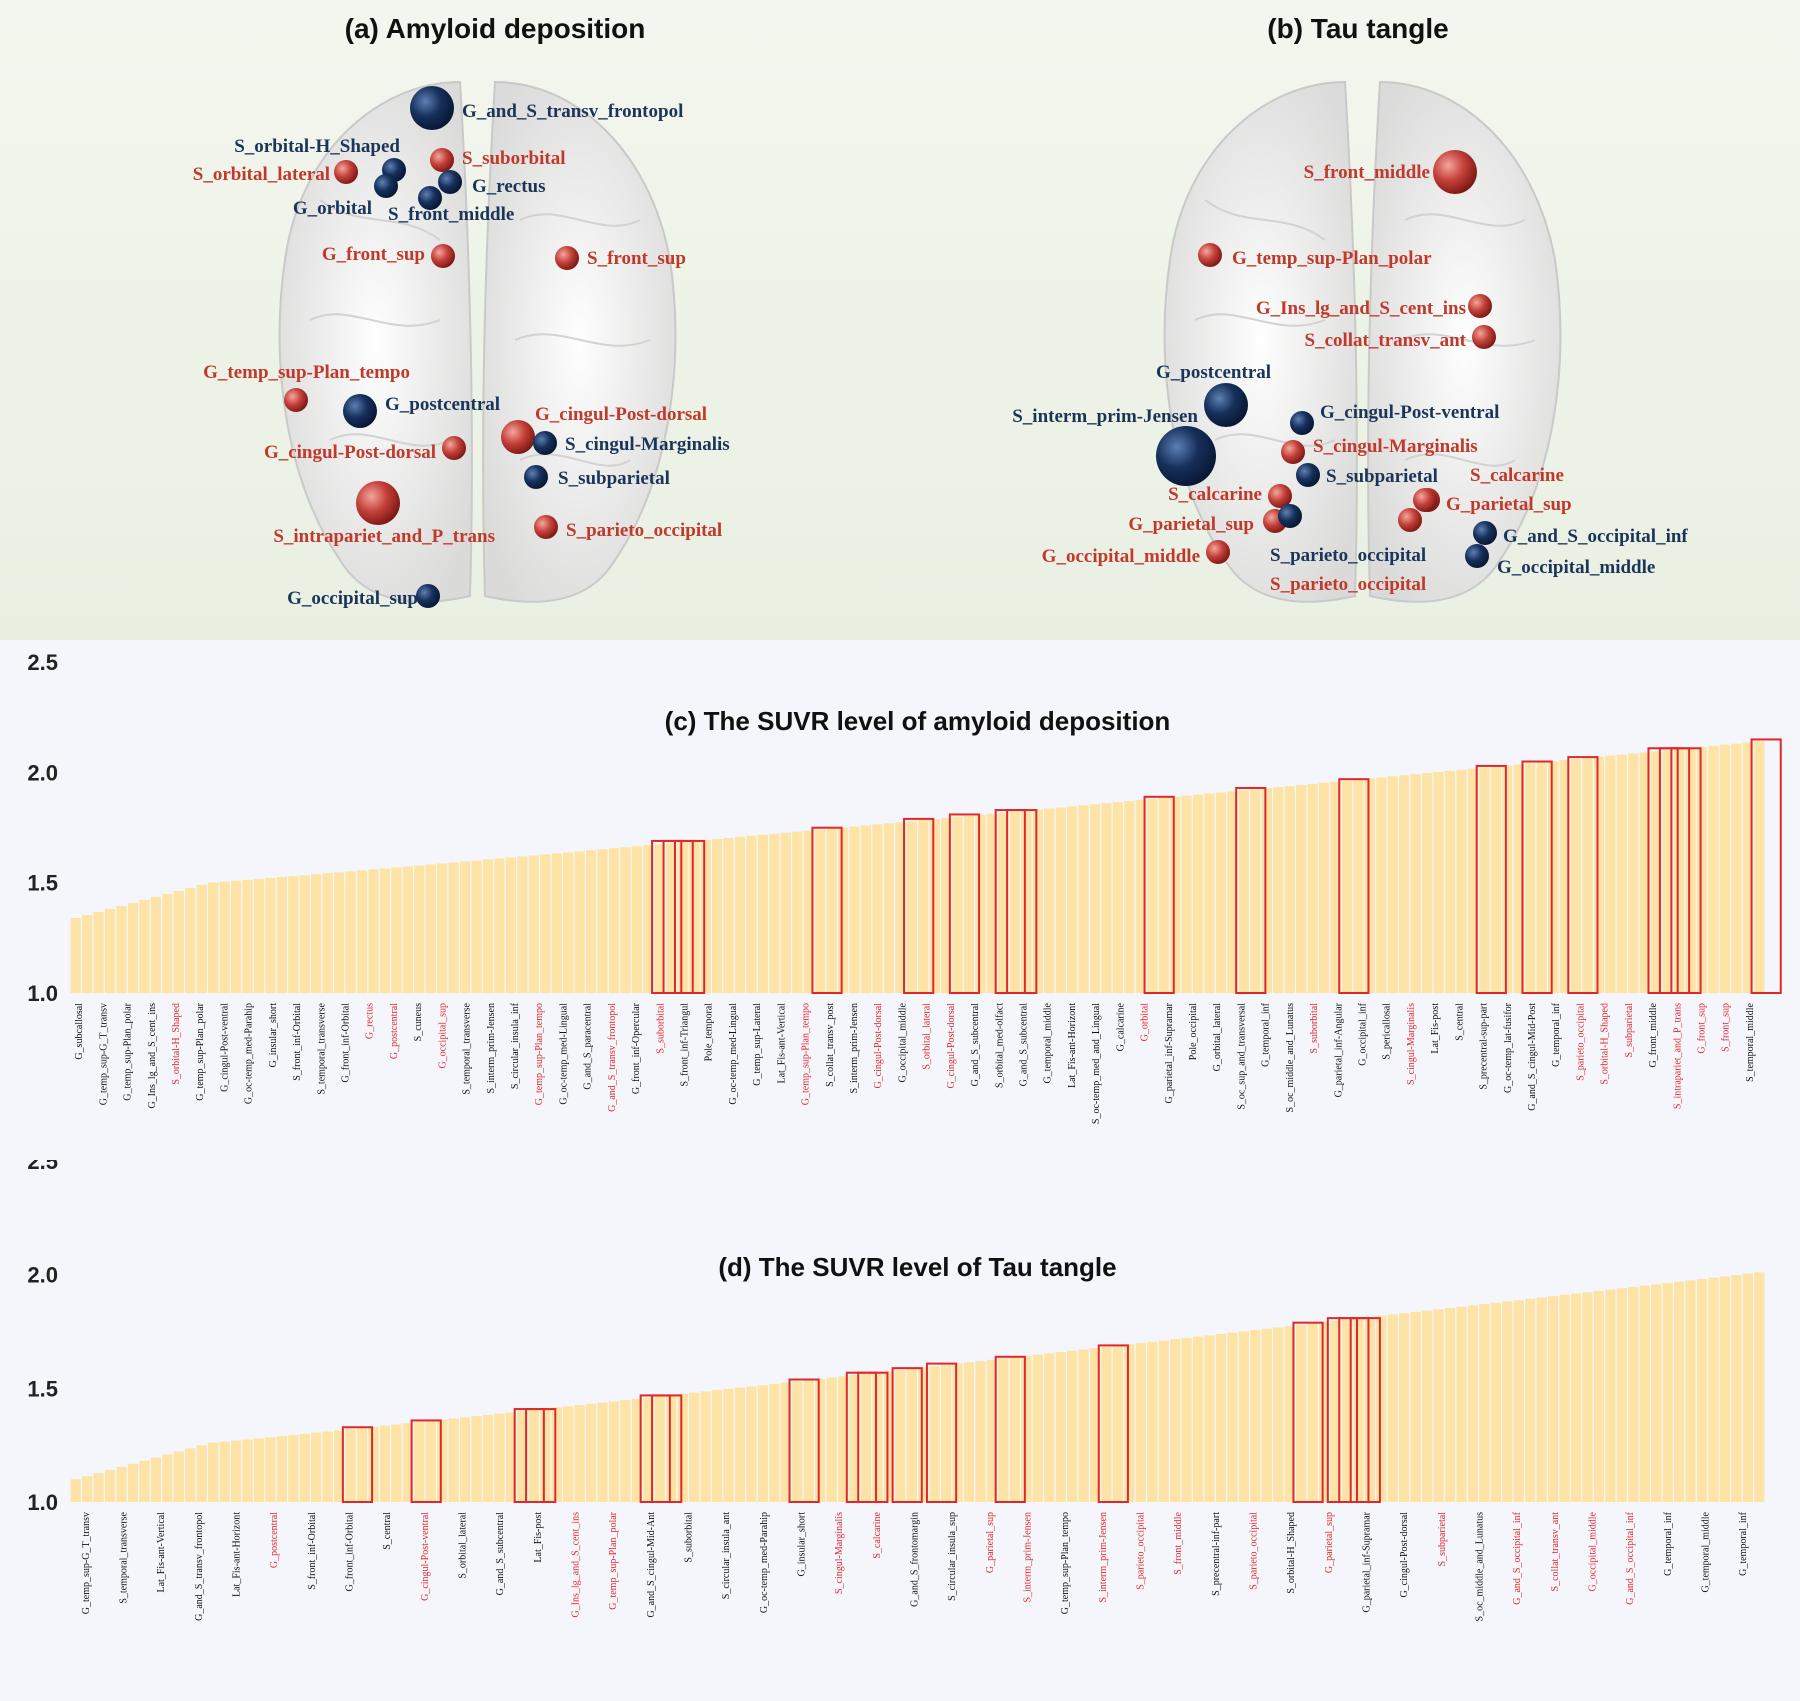 Image resolution: width=1800 pixels, height=1701 pixels. I want to click on x-tick-label: S_central, so click(1459, 1022).